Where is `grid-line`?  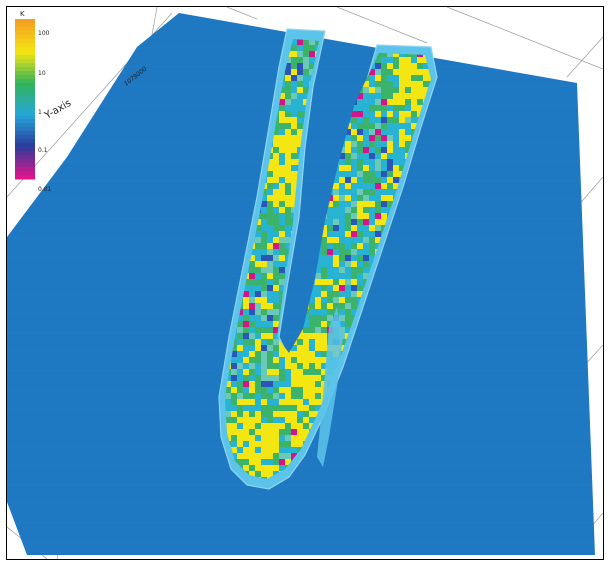 grid-line is located at coordinates (242, 13).